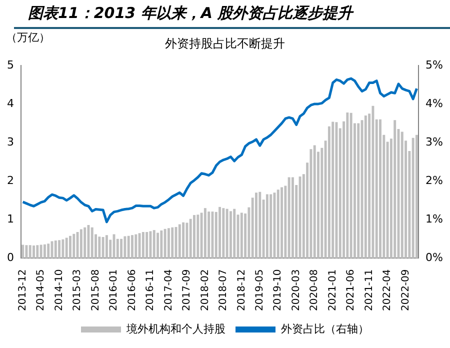 The height and width of the screenshot is (348, 450). What do you see at coordinates (10, 141) in the screenshot?
I see `y-tick-label: 3` at bounding box center [10, 141].